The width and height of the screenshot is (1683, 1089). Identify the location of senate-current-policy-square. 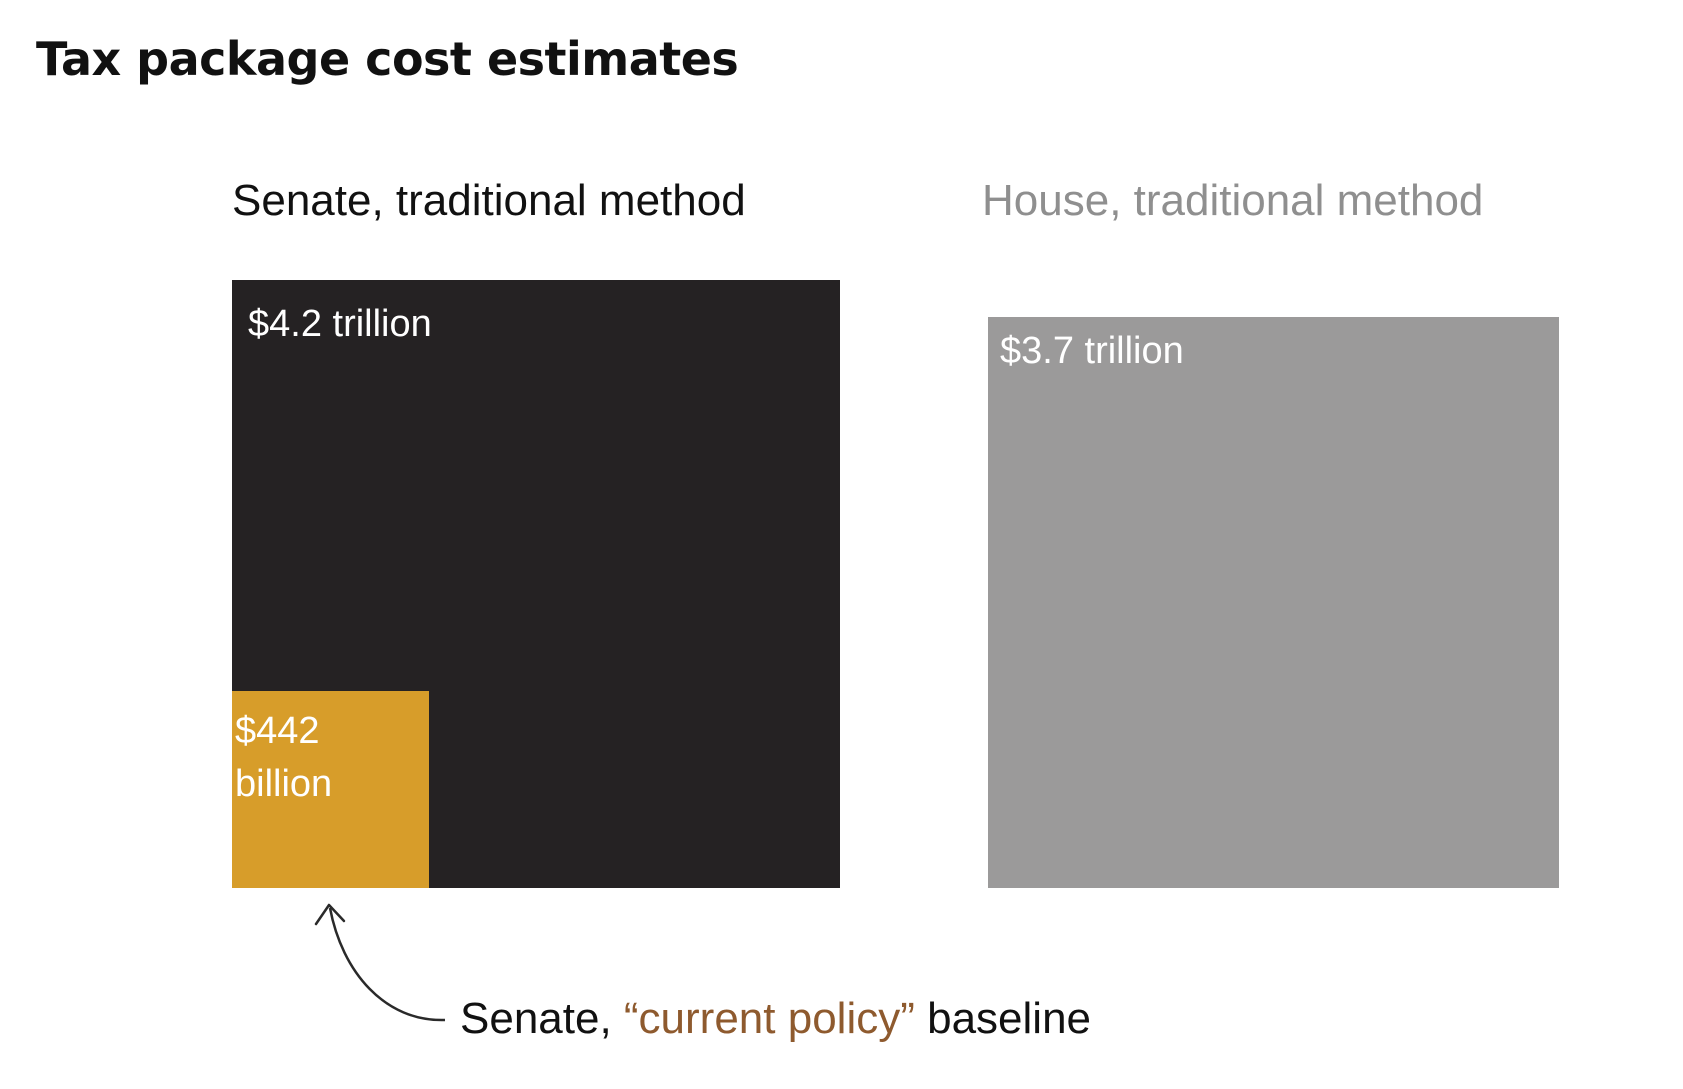
(331, 789).